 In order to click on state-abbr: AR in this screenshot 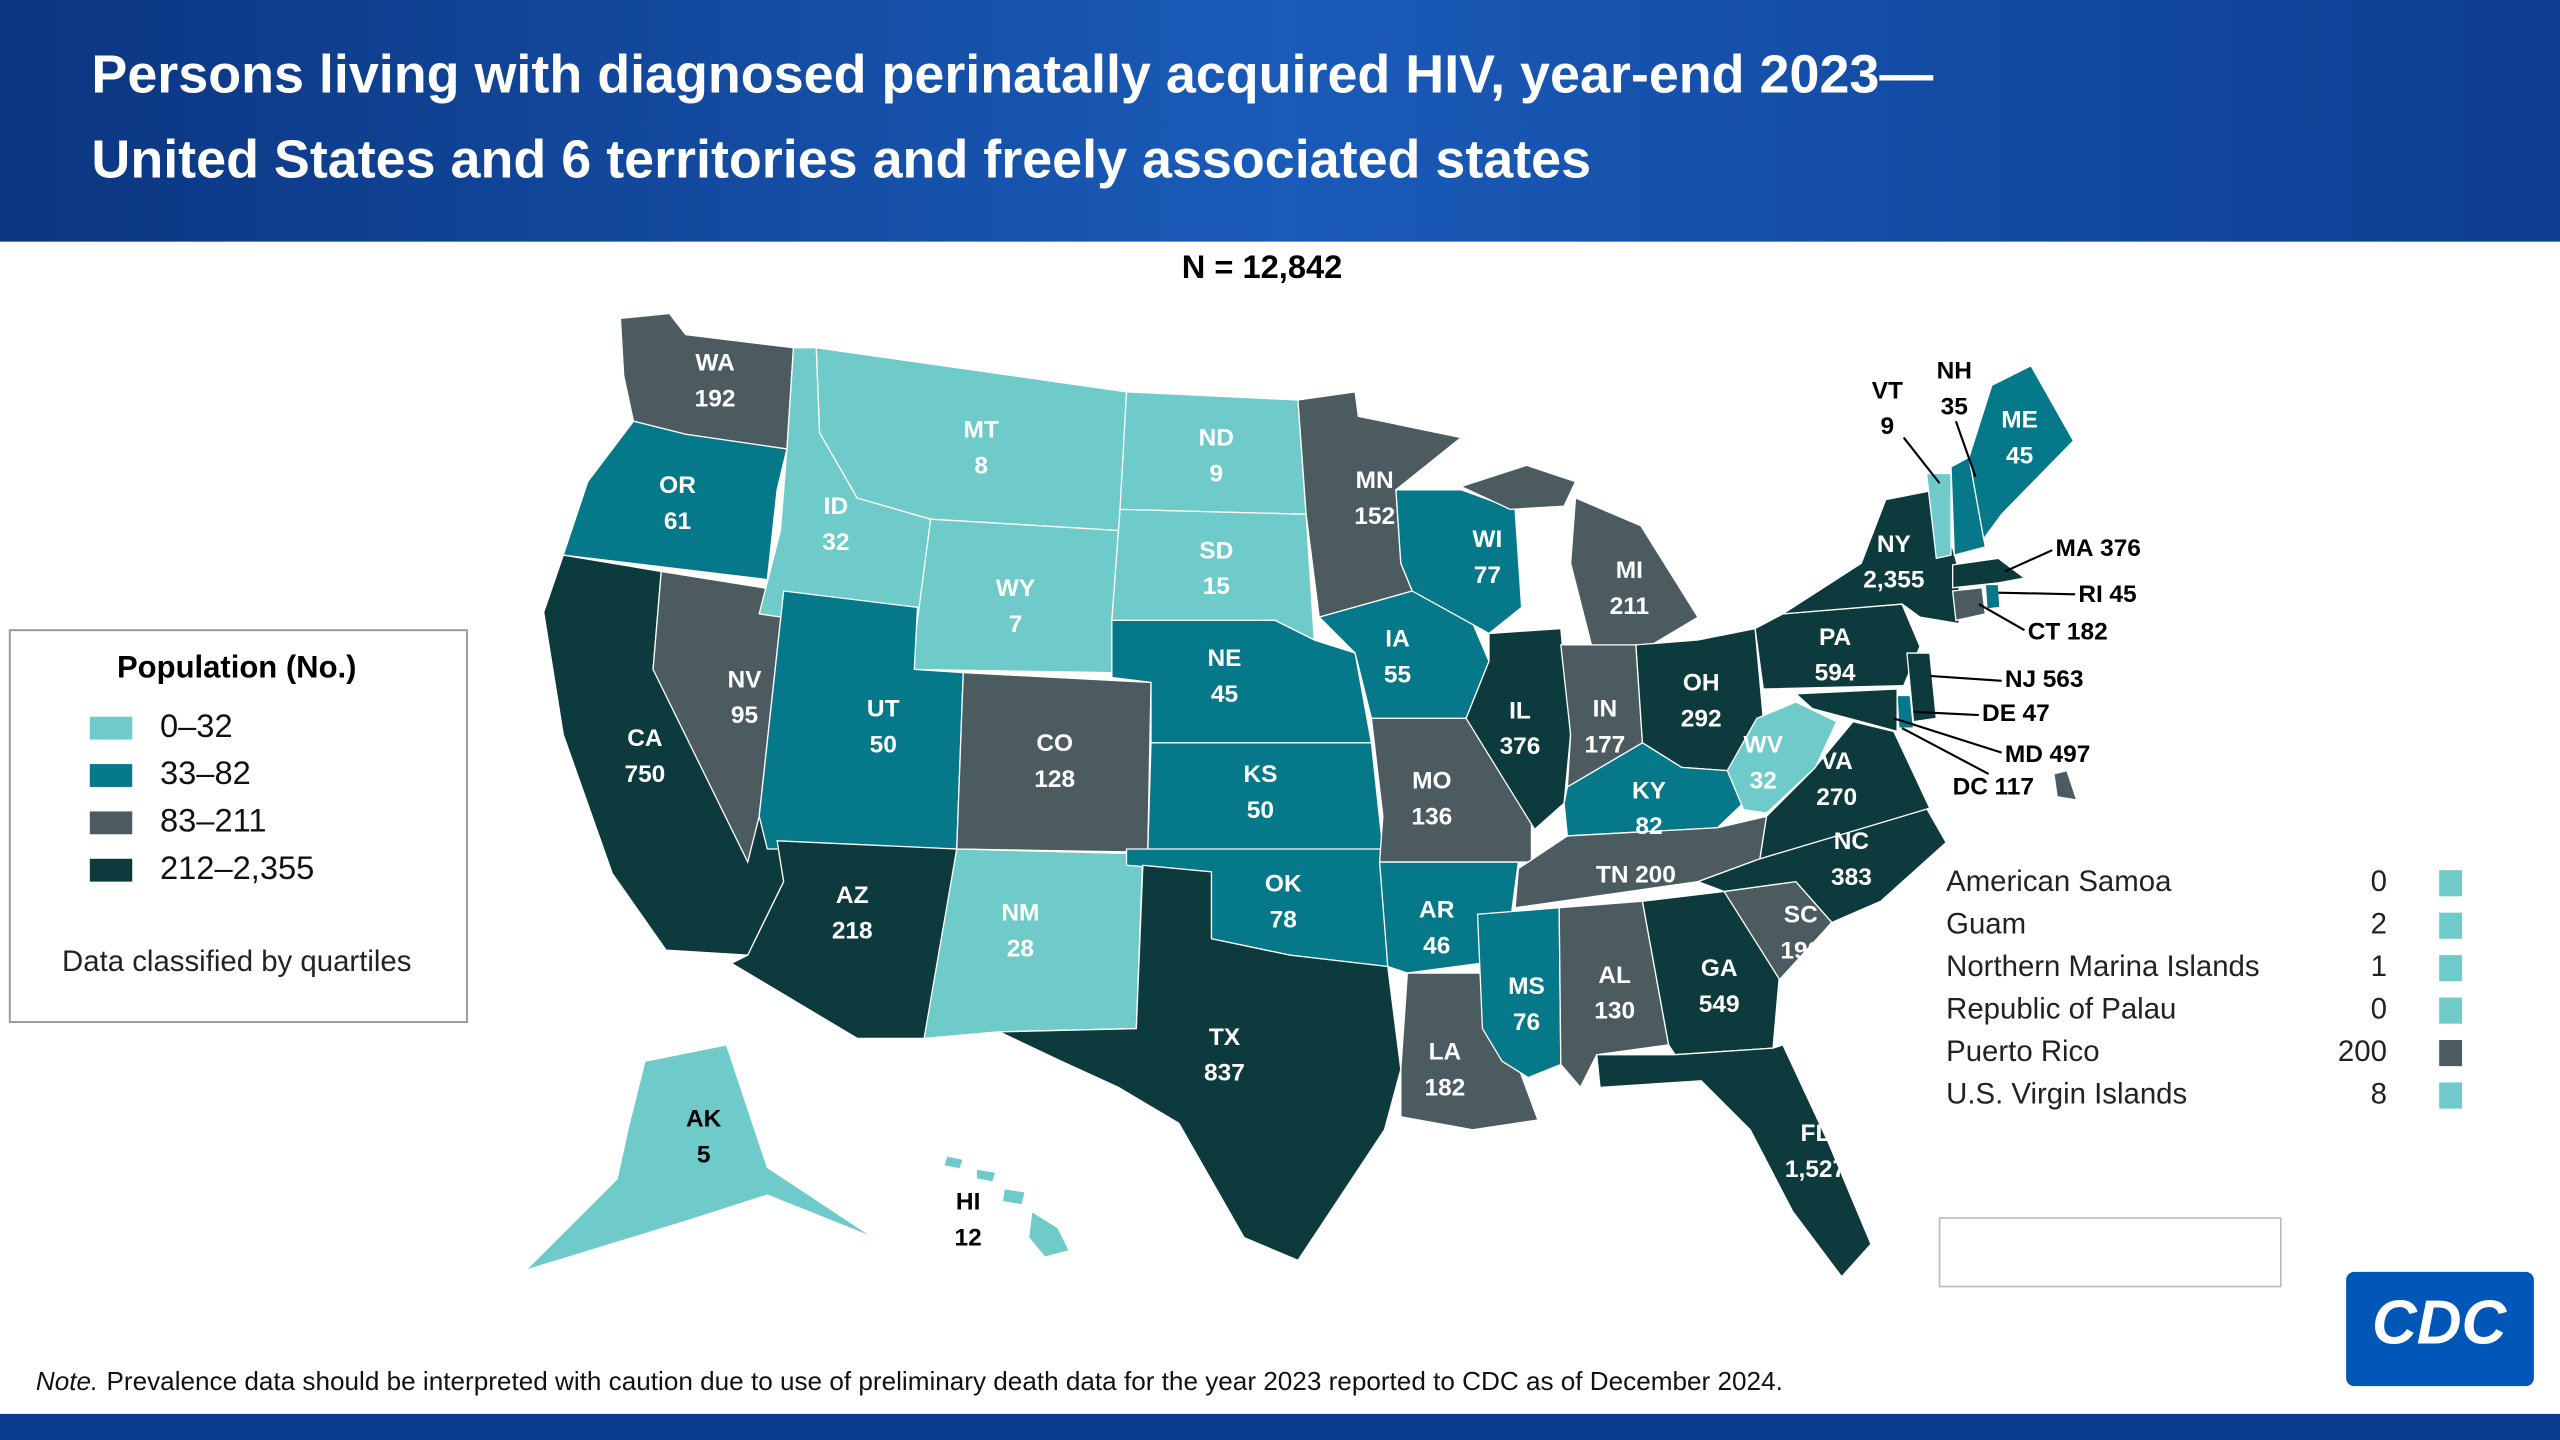, I will do `click(1437, 909)`.